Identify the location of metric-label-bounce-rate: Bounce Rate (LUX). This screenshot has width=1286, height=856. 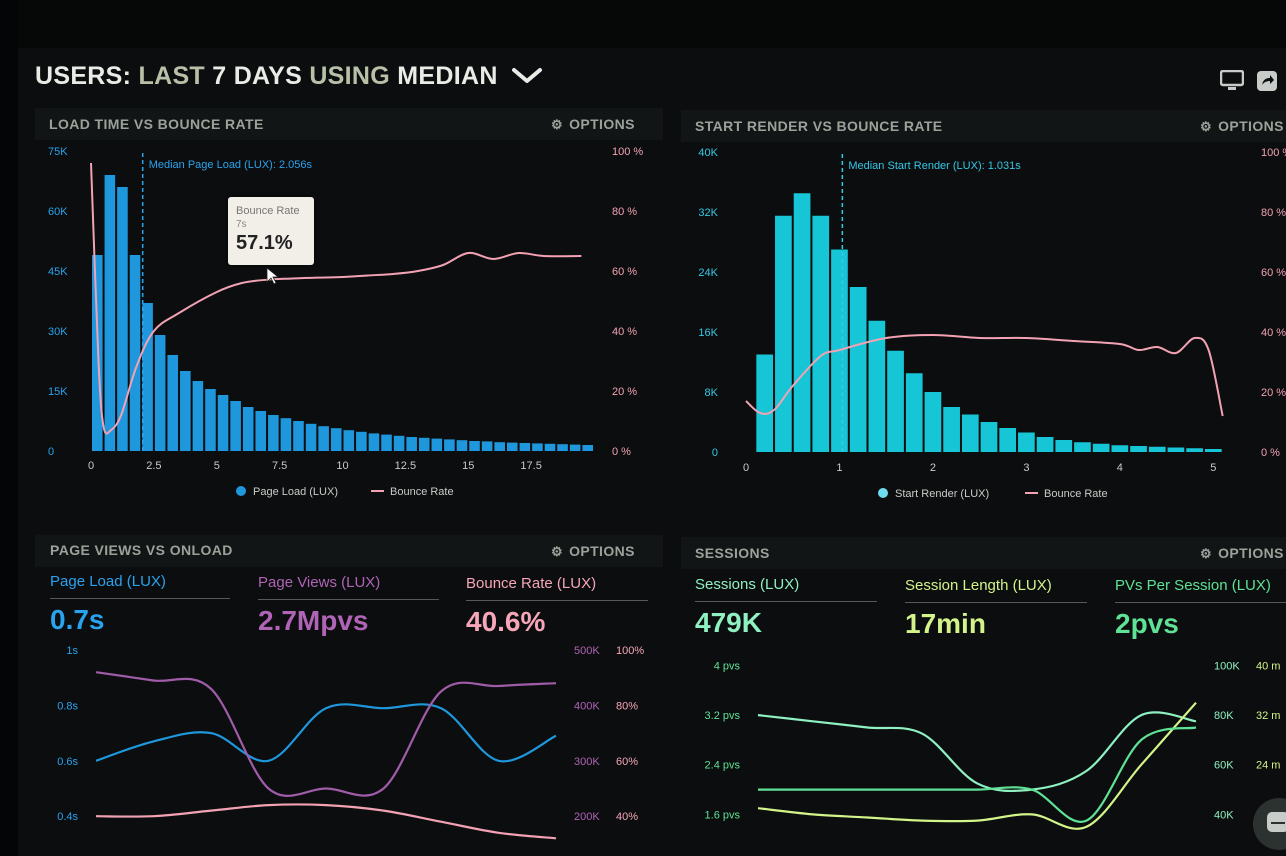
(531, 583).